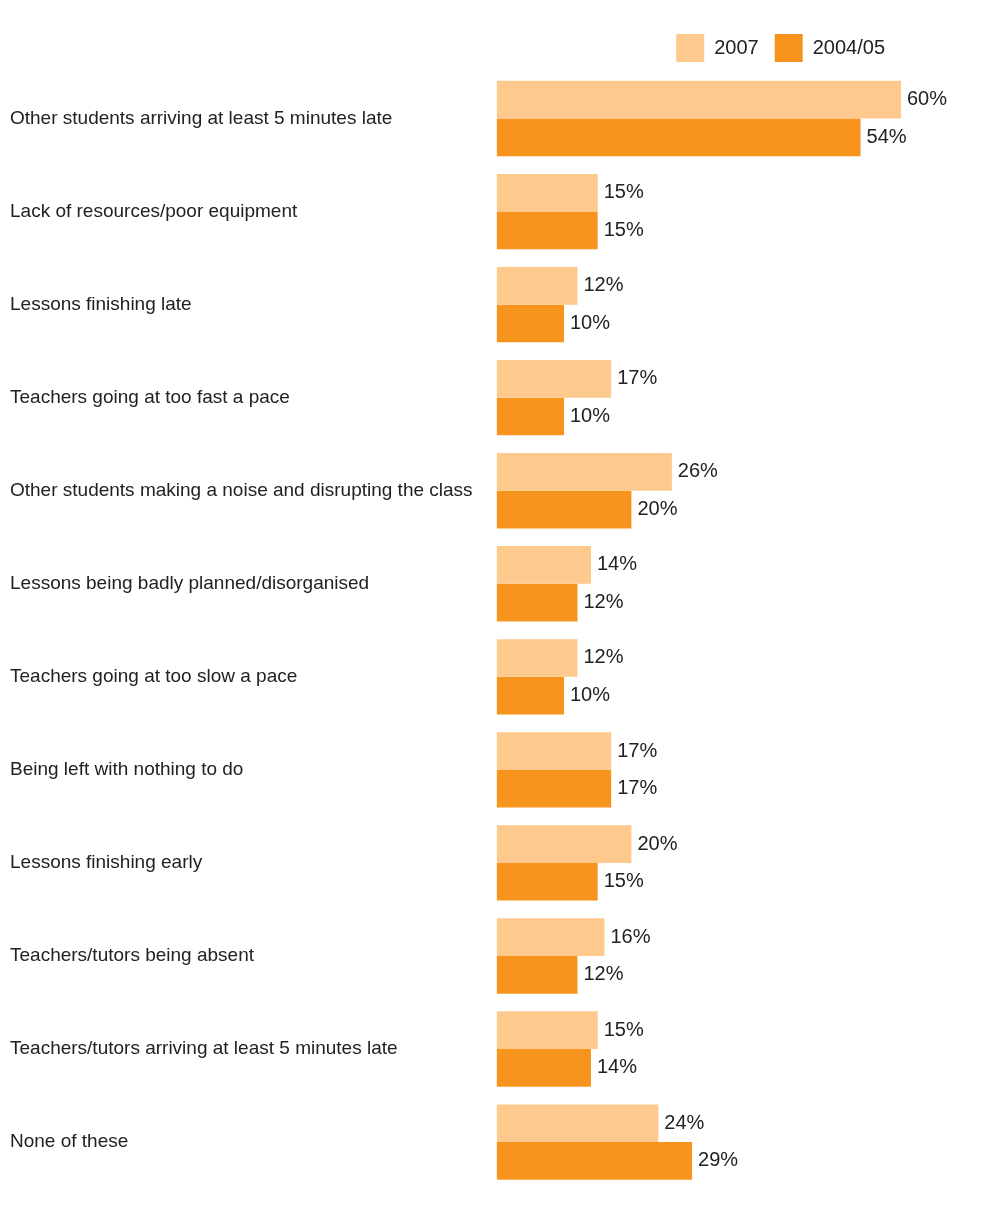  What do you see at coordinates (927, 98) in the screenshot?
I see `data-label: 60%` at bounding box center [927, 98].